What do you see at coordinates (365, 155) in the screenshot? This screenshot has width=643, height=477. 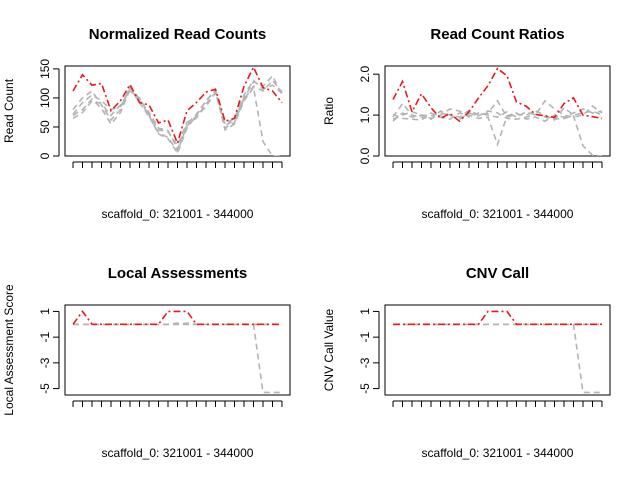 I see `y-tick-label: 0.0` at bounding box center [365, 155].